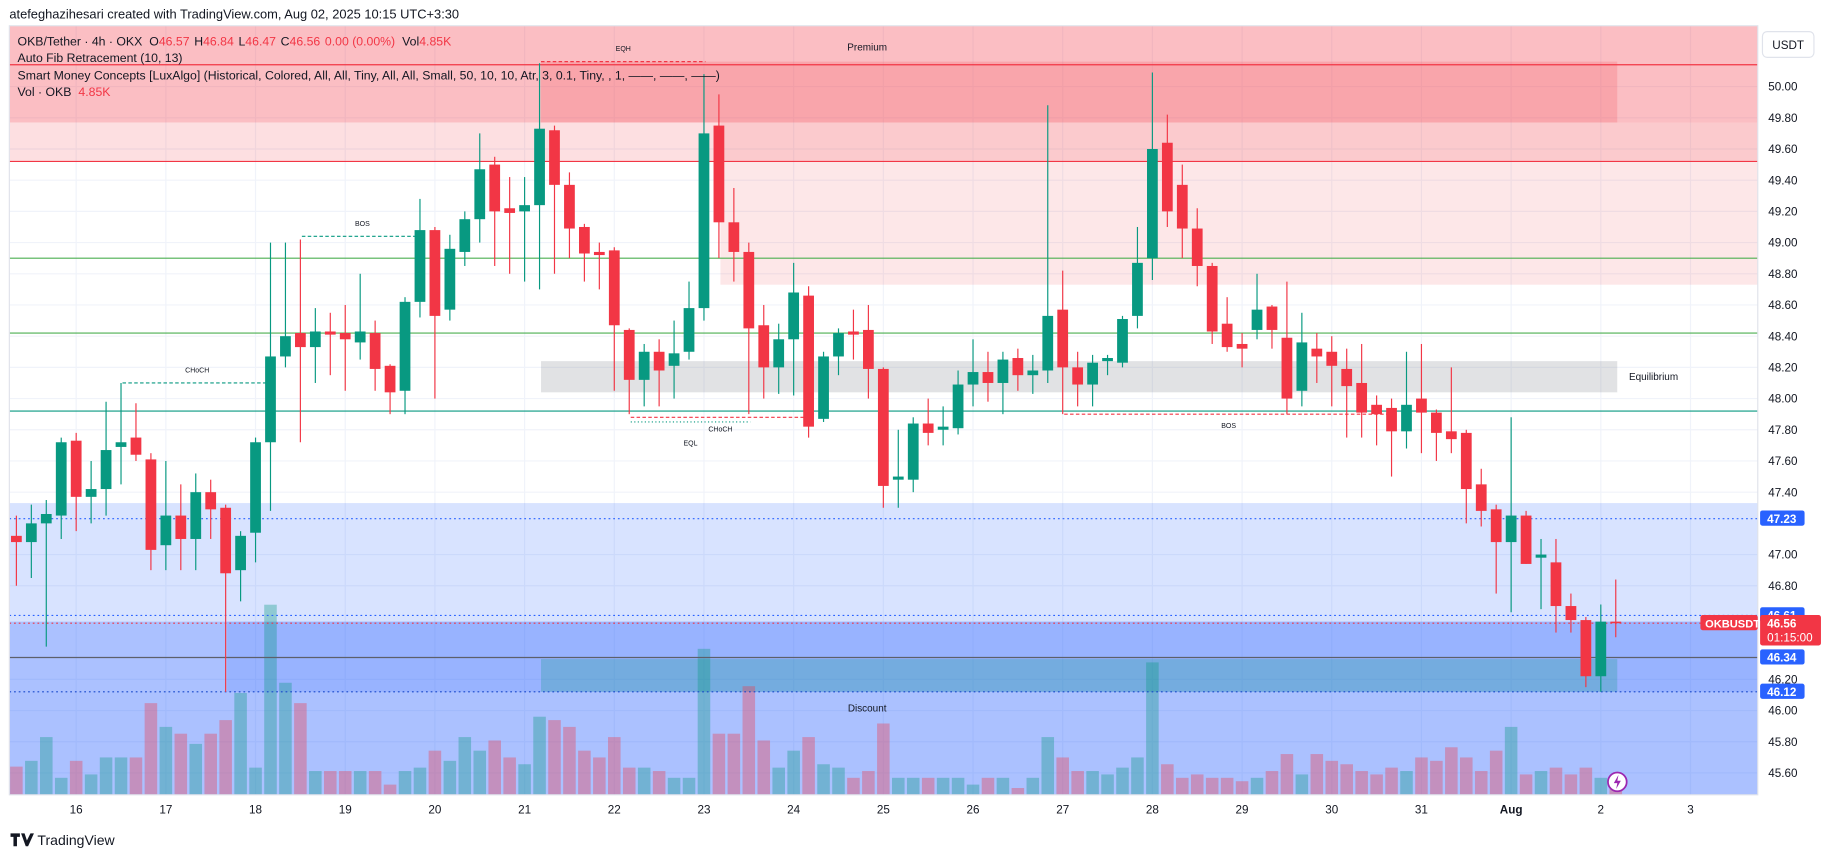 Image resolution: width=1835 pixels, height=858 pixels. Describe the element at coordinates (1783, 492) in the screenshot. I see `y-tick-label: 47.40` at that location.